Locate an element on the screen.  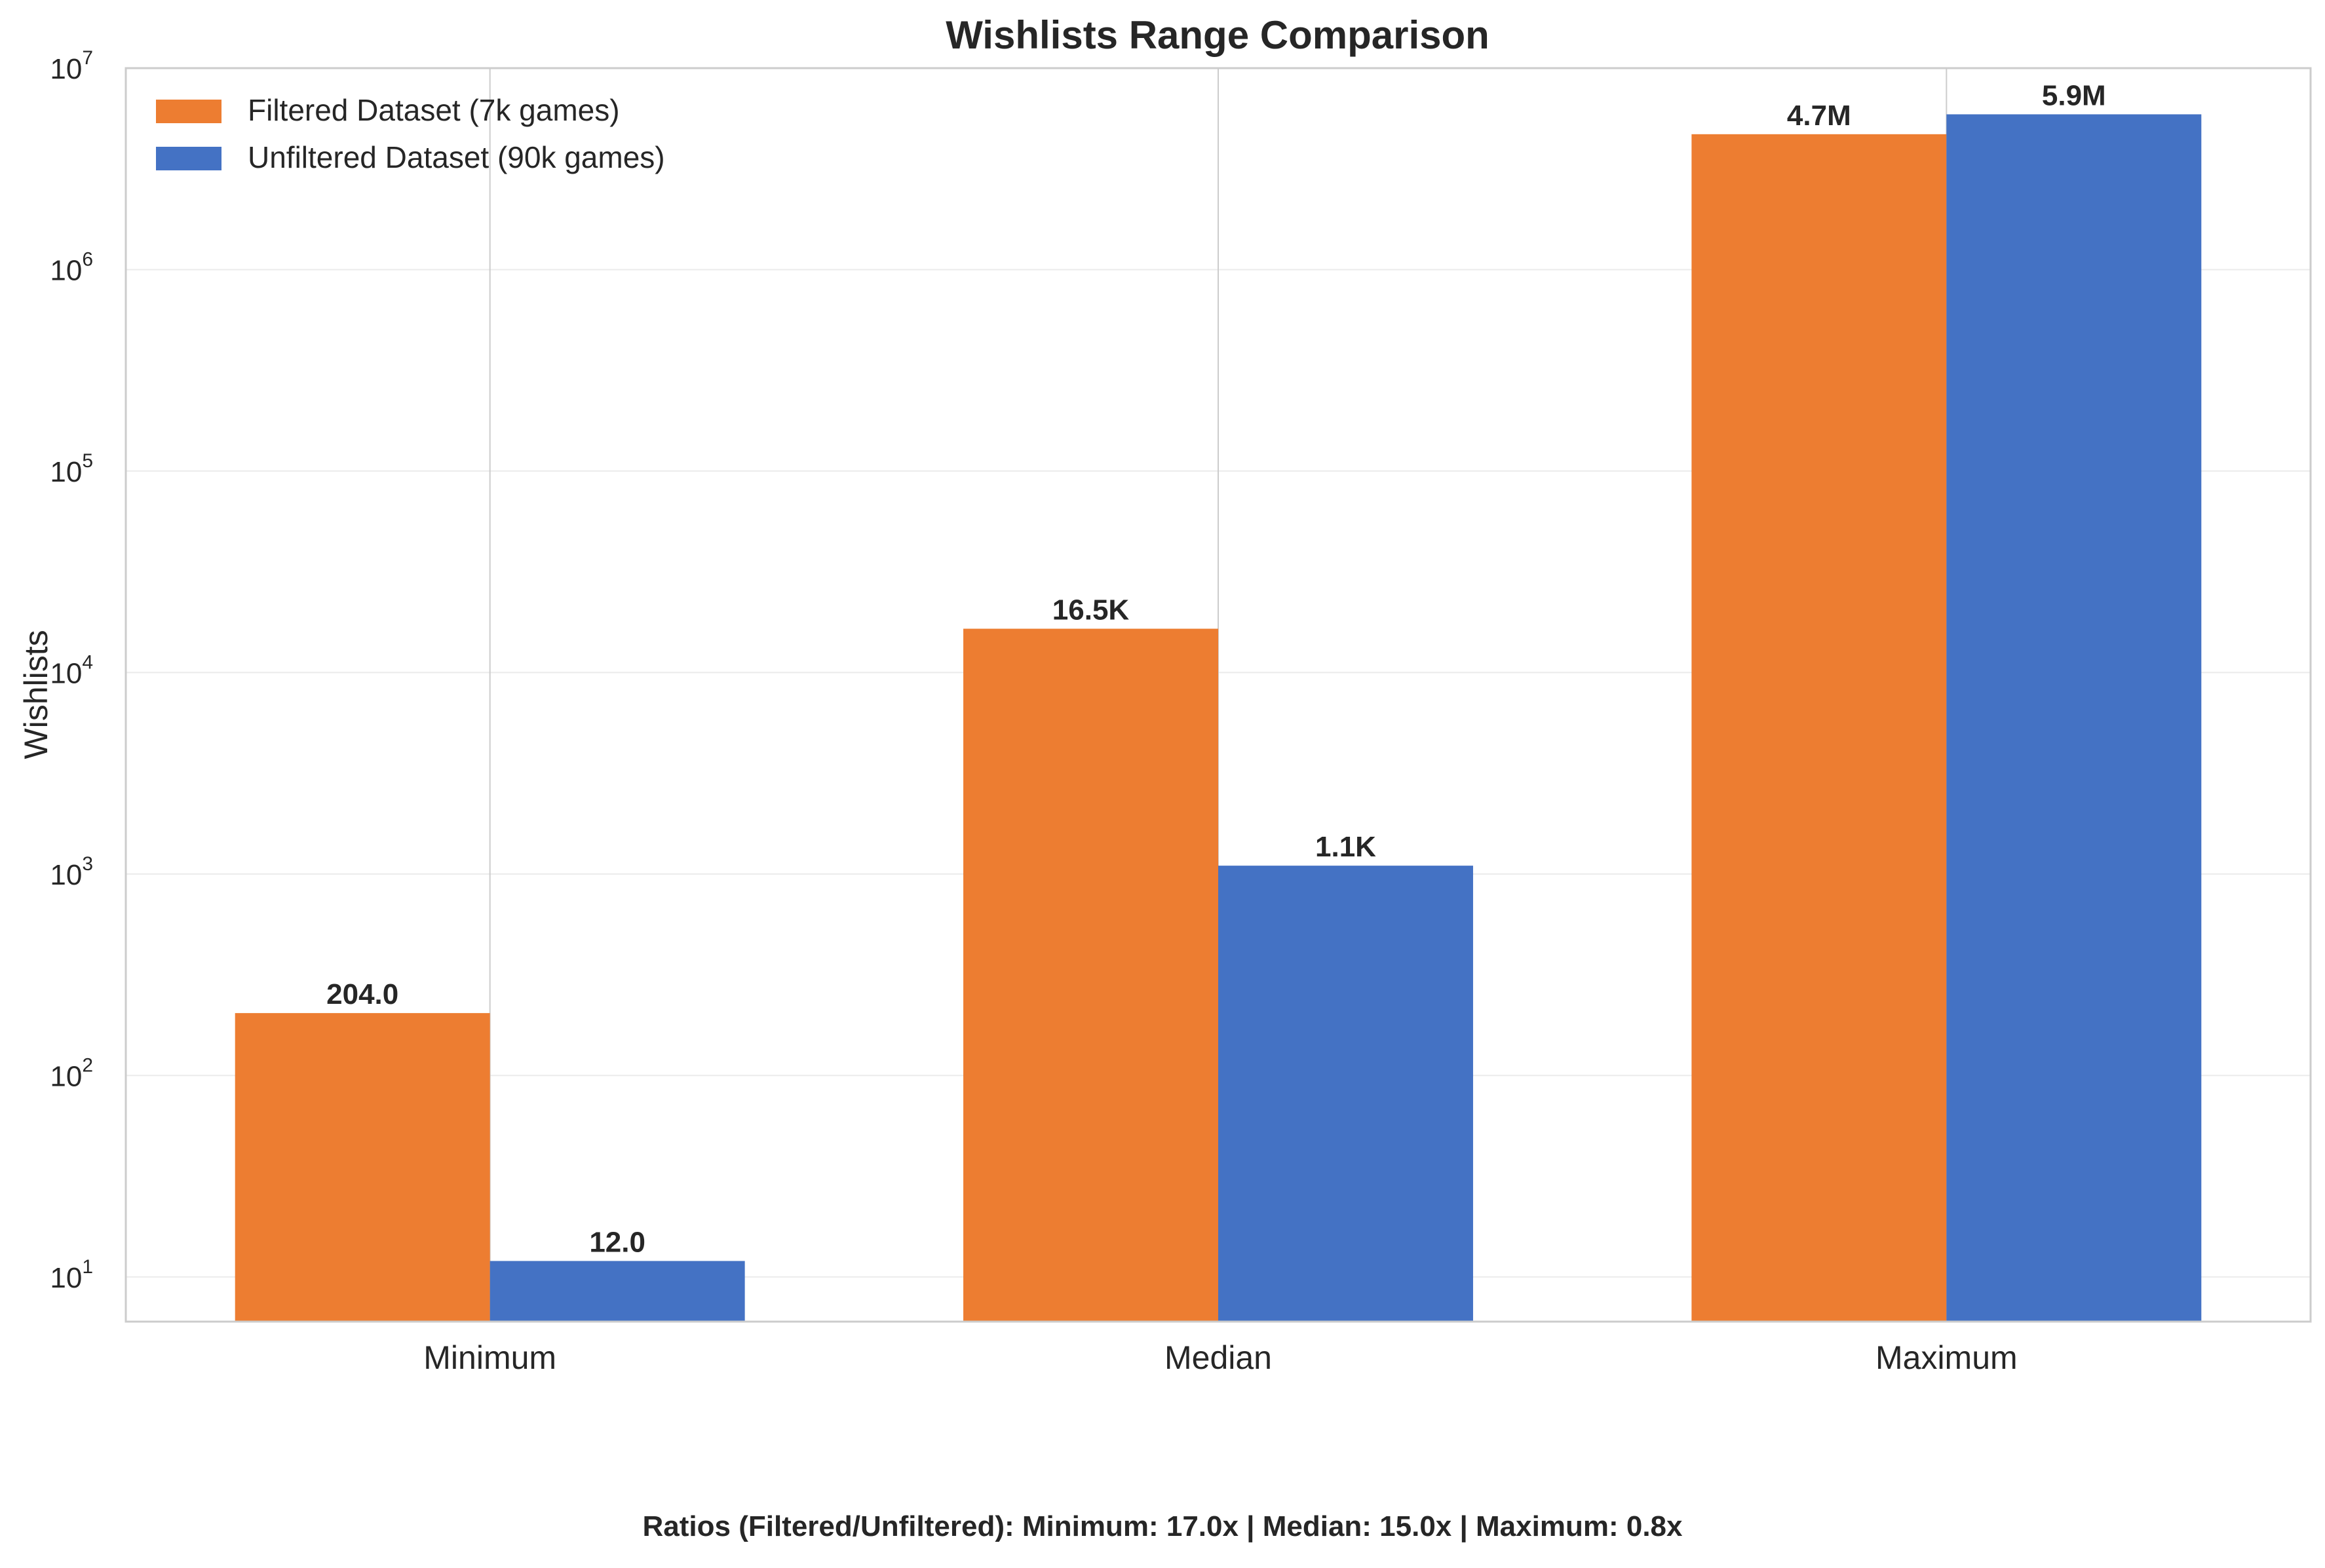
y-tick-label: 10⁴ is located at coordinates (72, 670).